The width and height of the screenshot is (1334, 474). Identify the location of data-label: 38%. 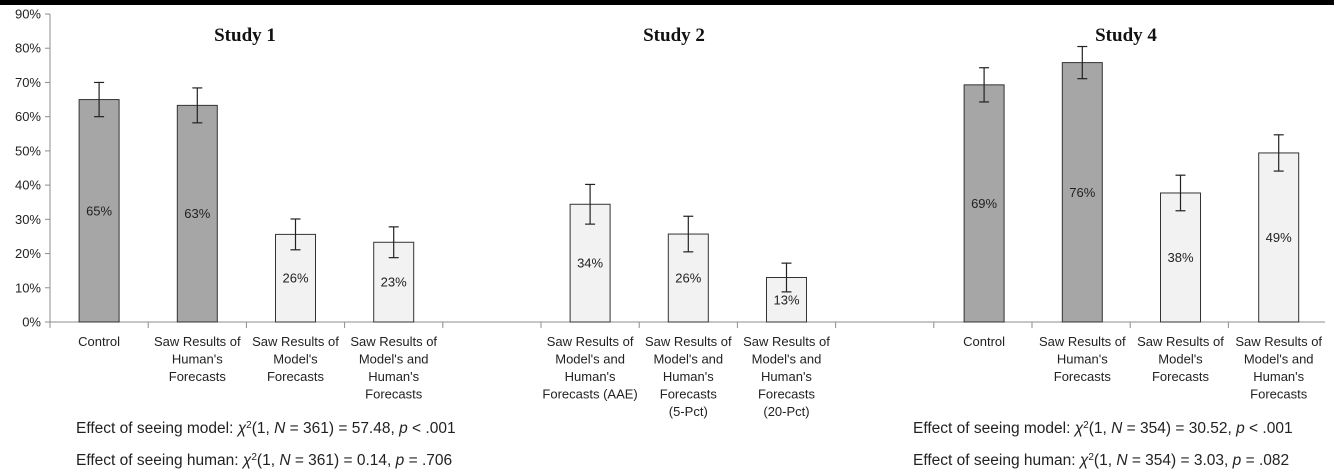
(1180, 257).